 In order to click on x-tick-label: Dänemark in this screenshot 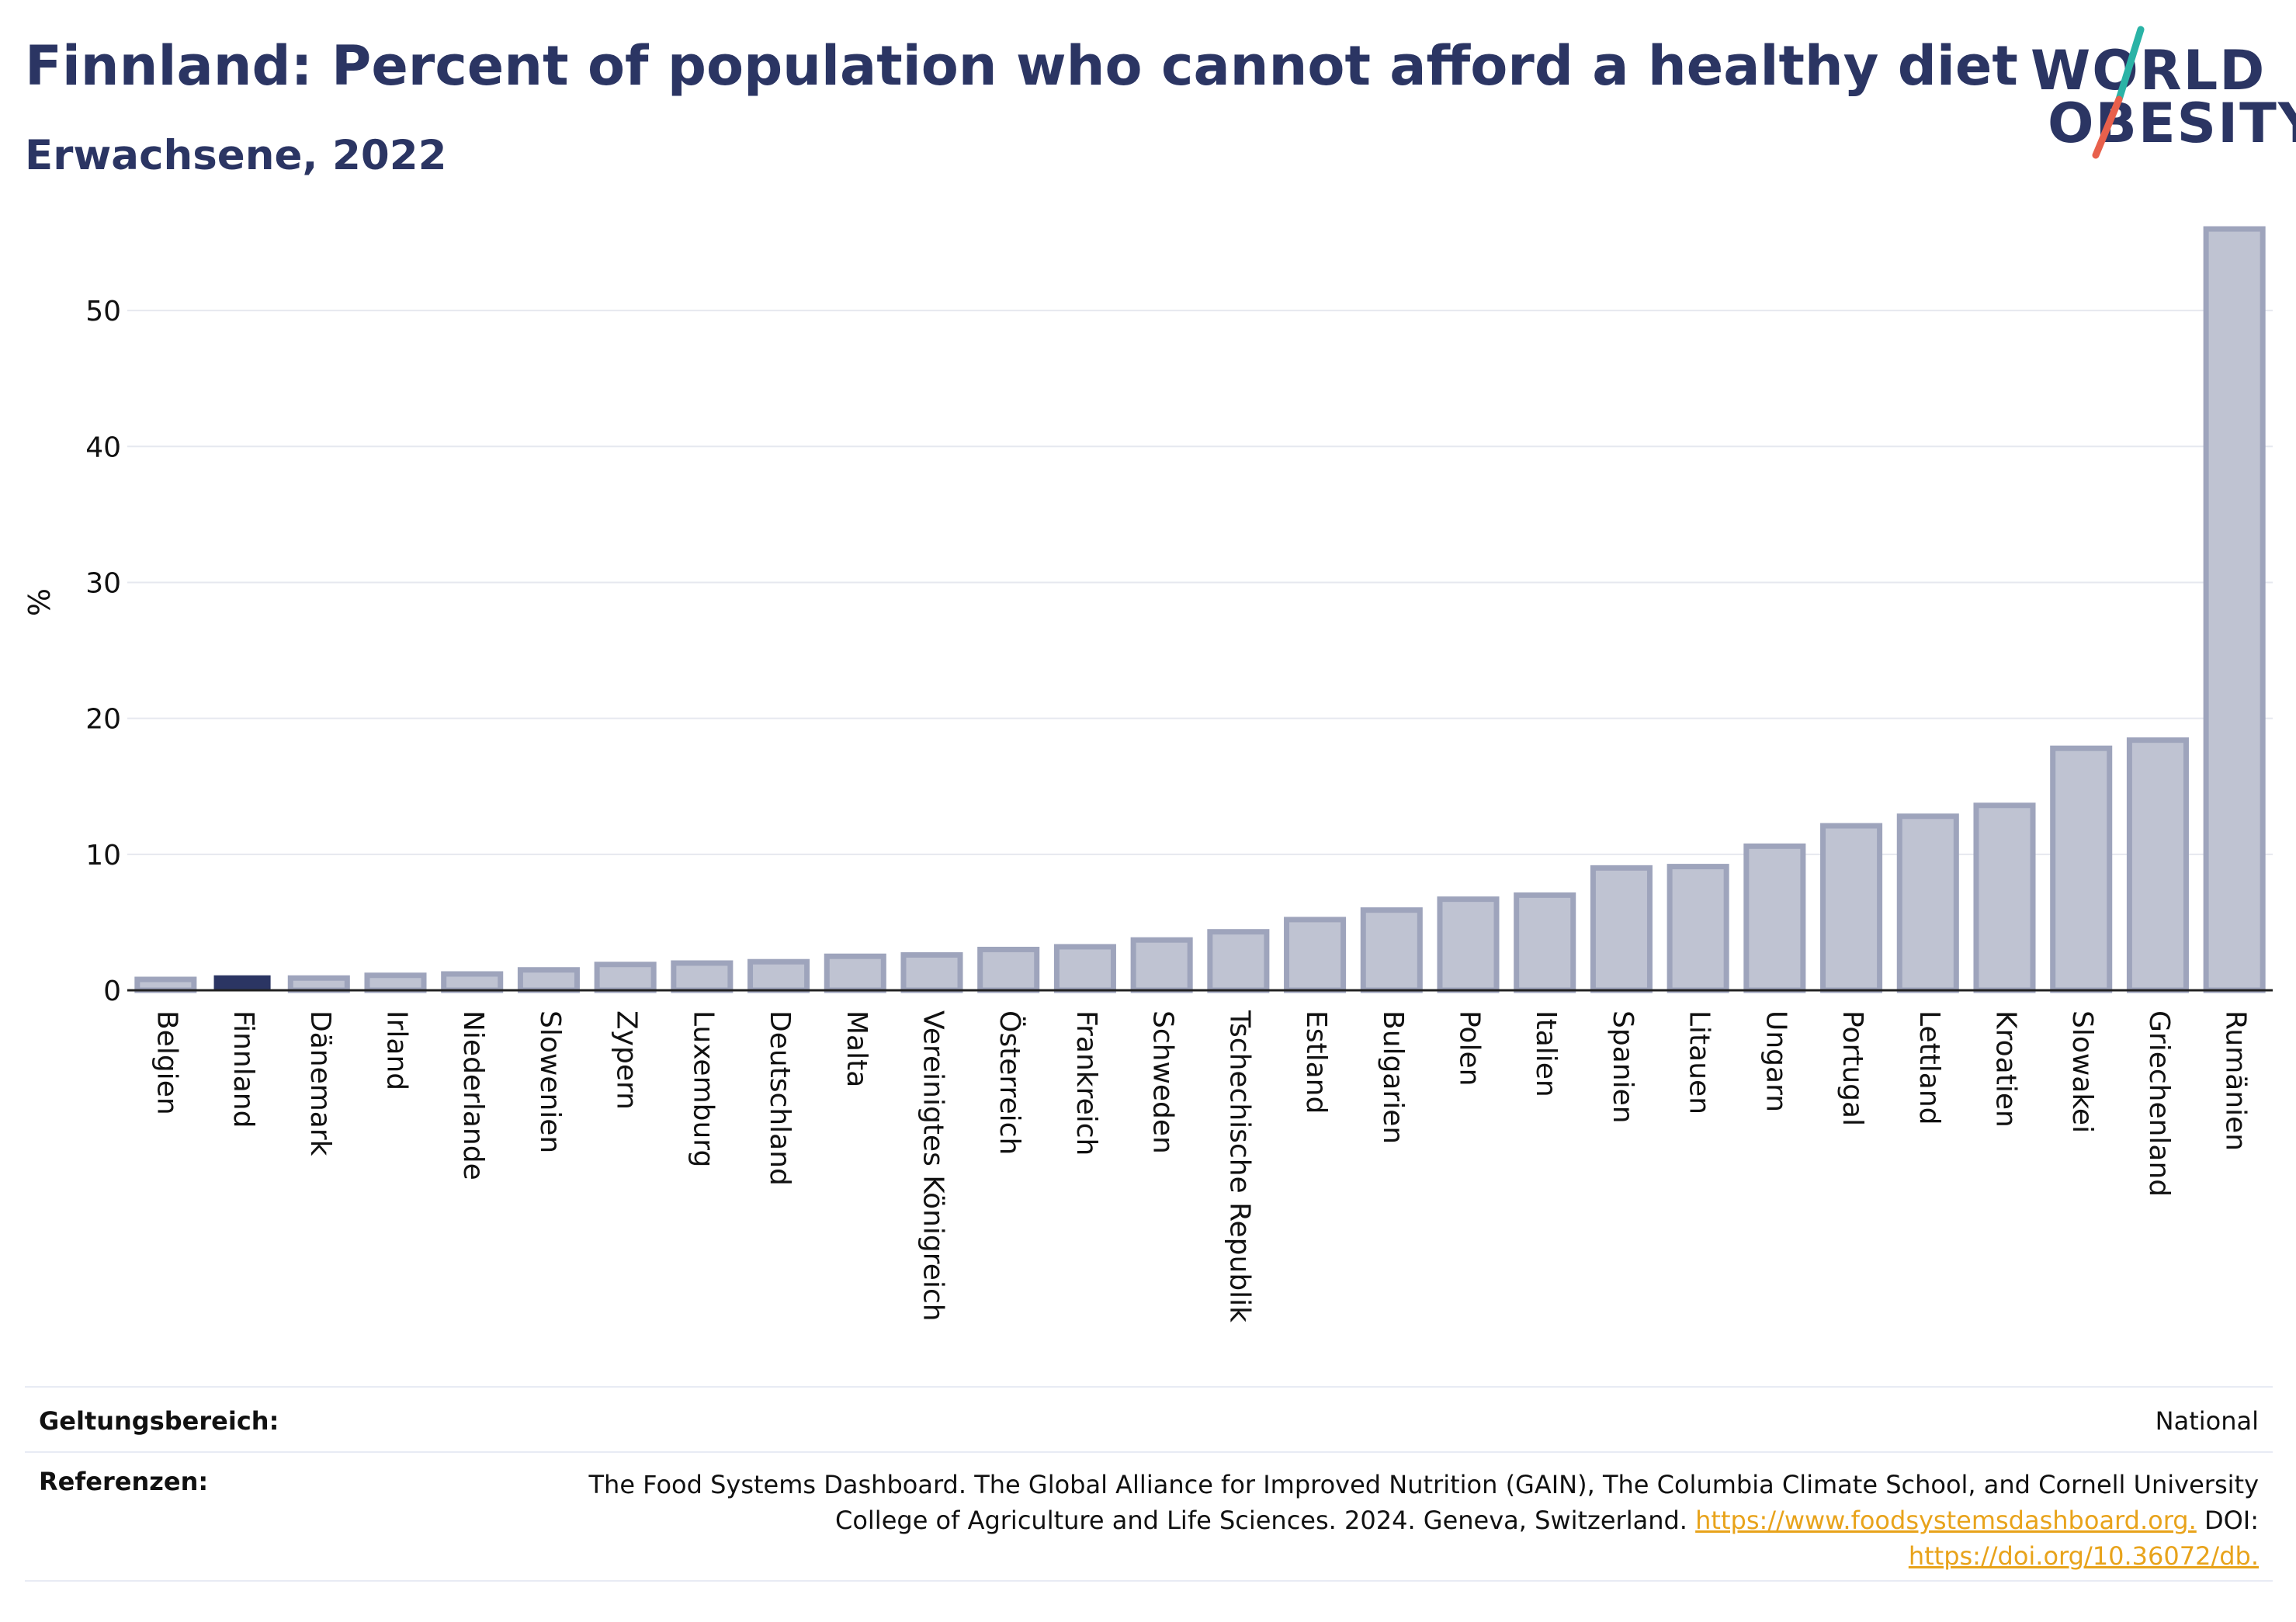, I will do `click(320, 1083)`.